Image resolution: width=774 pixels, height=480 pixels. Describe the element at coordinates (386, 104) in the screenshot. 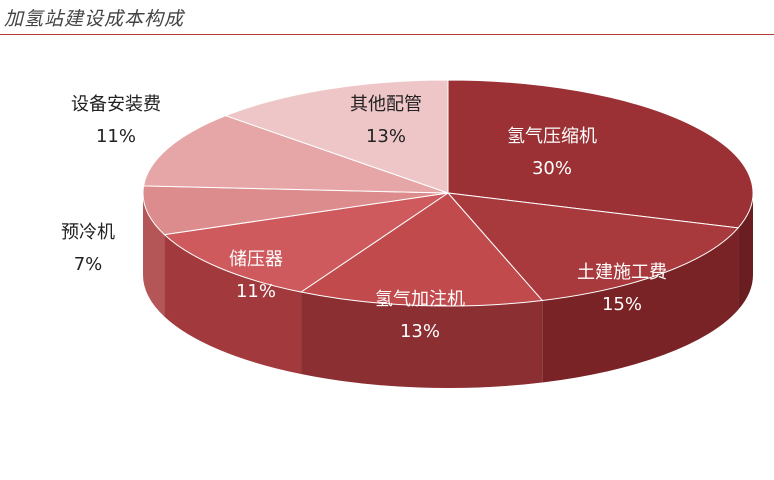

I see `slice-name-label: 其他配管` at that location.